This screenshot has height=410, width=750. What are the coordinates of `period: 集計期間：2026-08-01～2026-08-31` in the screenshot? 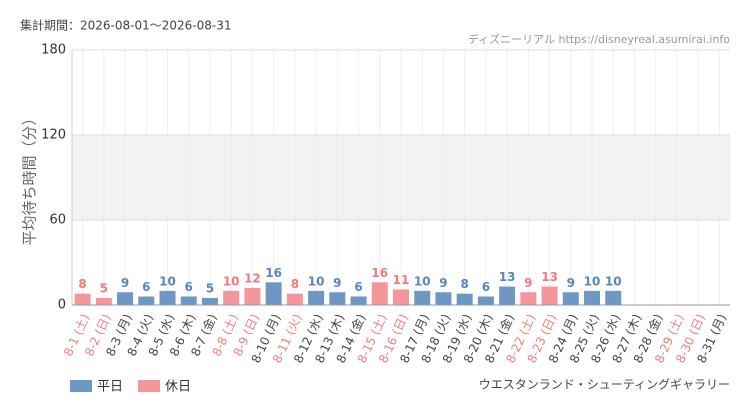 It's located at (125, 25).